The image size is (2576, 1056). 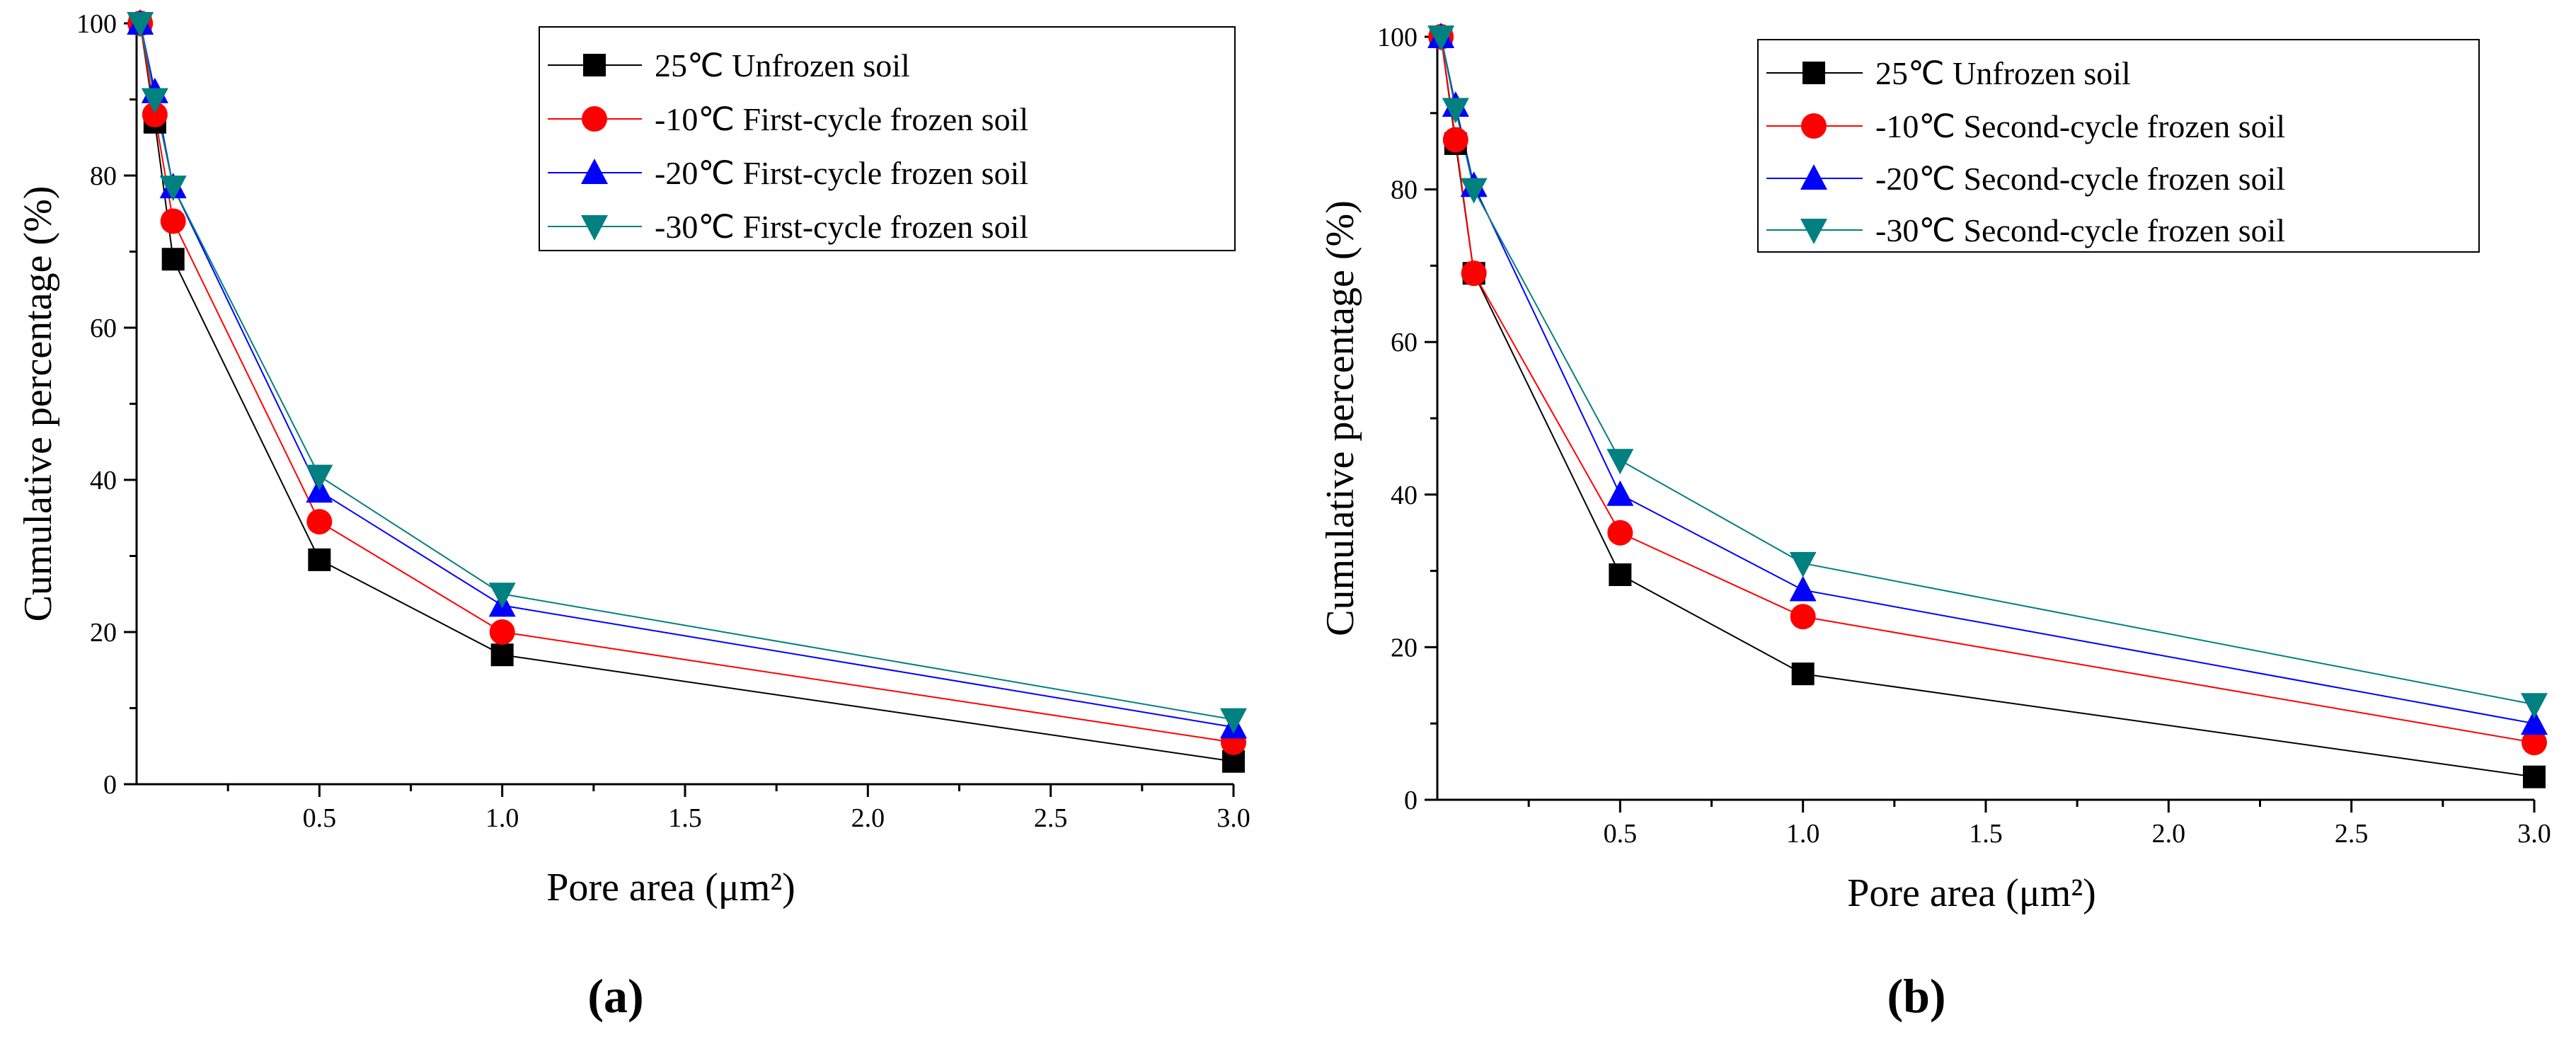 What do you see at coordinates (841, 173) in the screenshot?
I see `legend-entry: -20℃ First-cycle frozen soil` at bounding box center [841, 173].